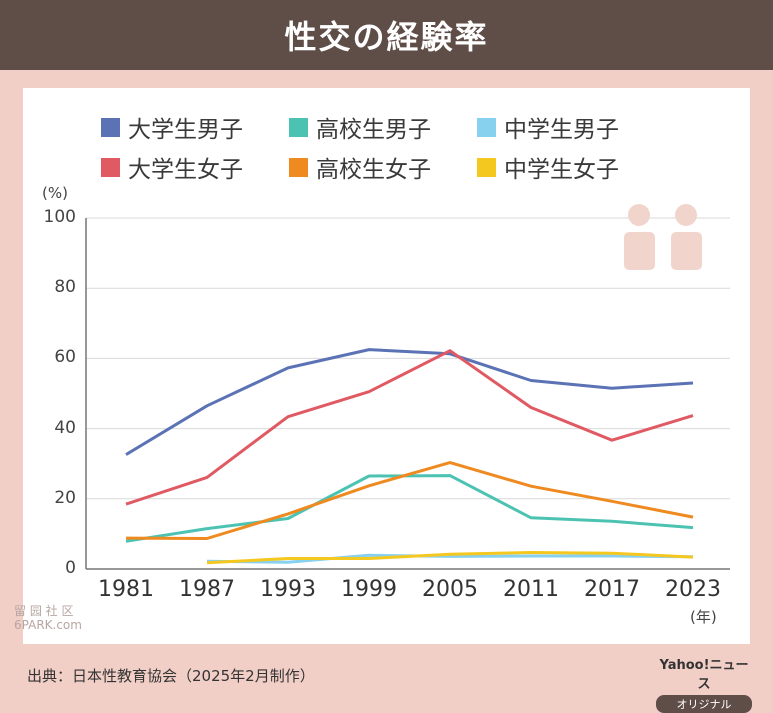 The image size is (773, 713). What do you see at coordinates (663, 237) in the screenshot?
I see `two-people-icon` at bounding box center [663, 237].